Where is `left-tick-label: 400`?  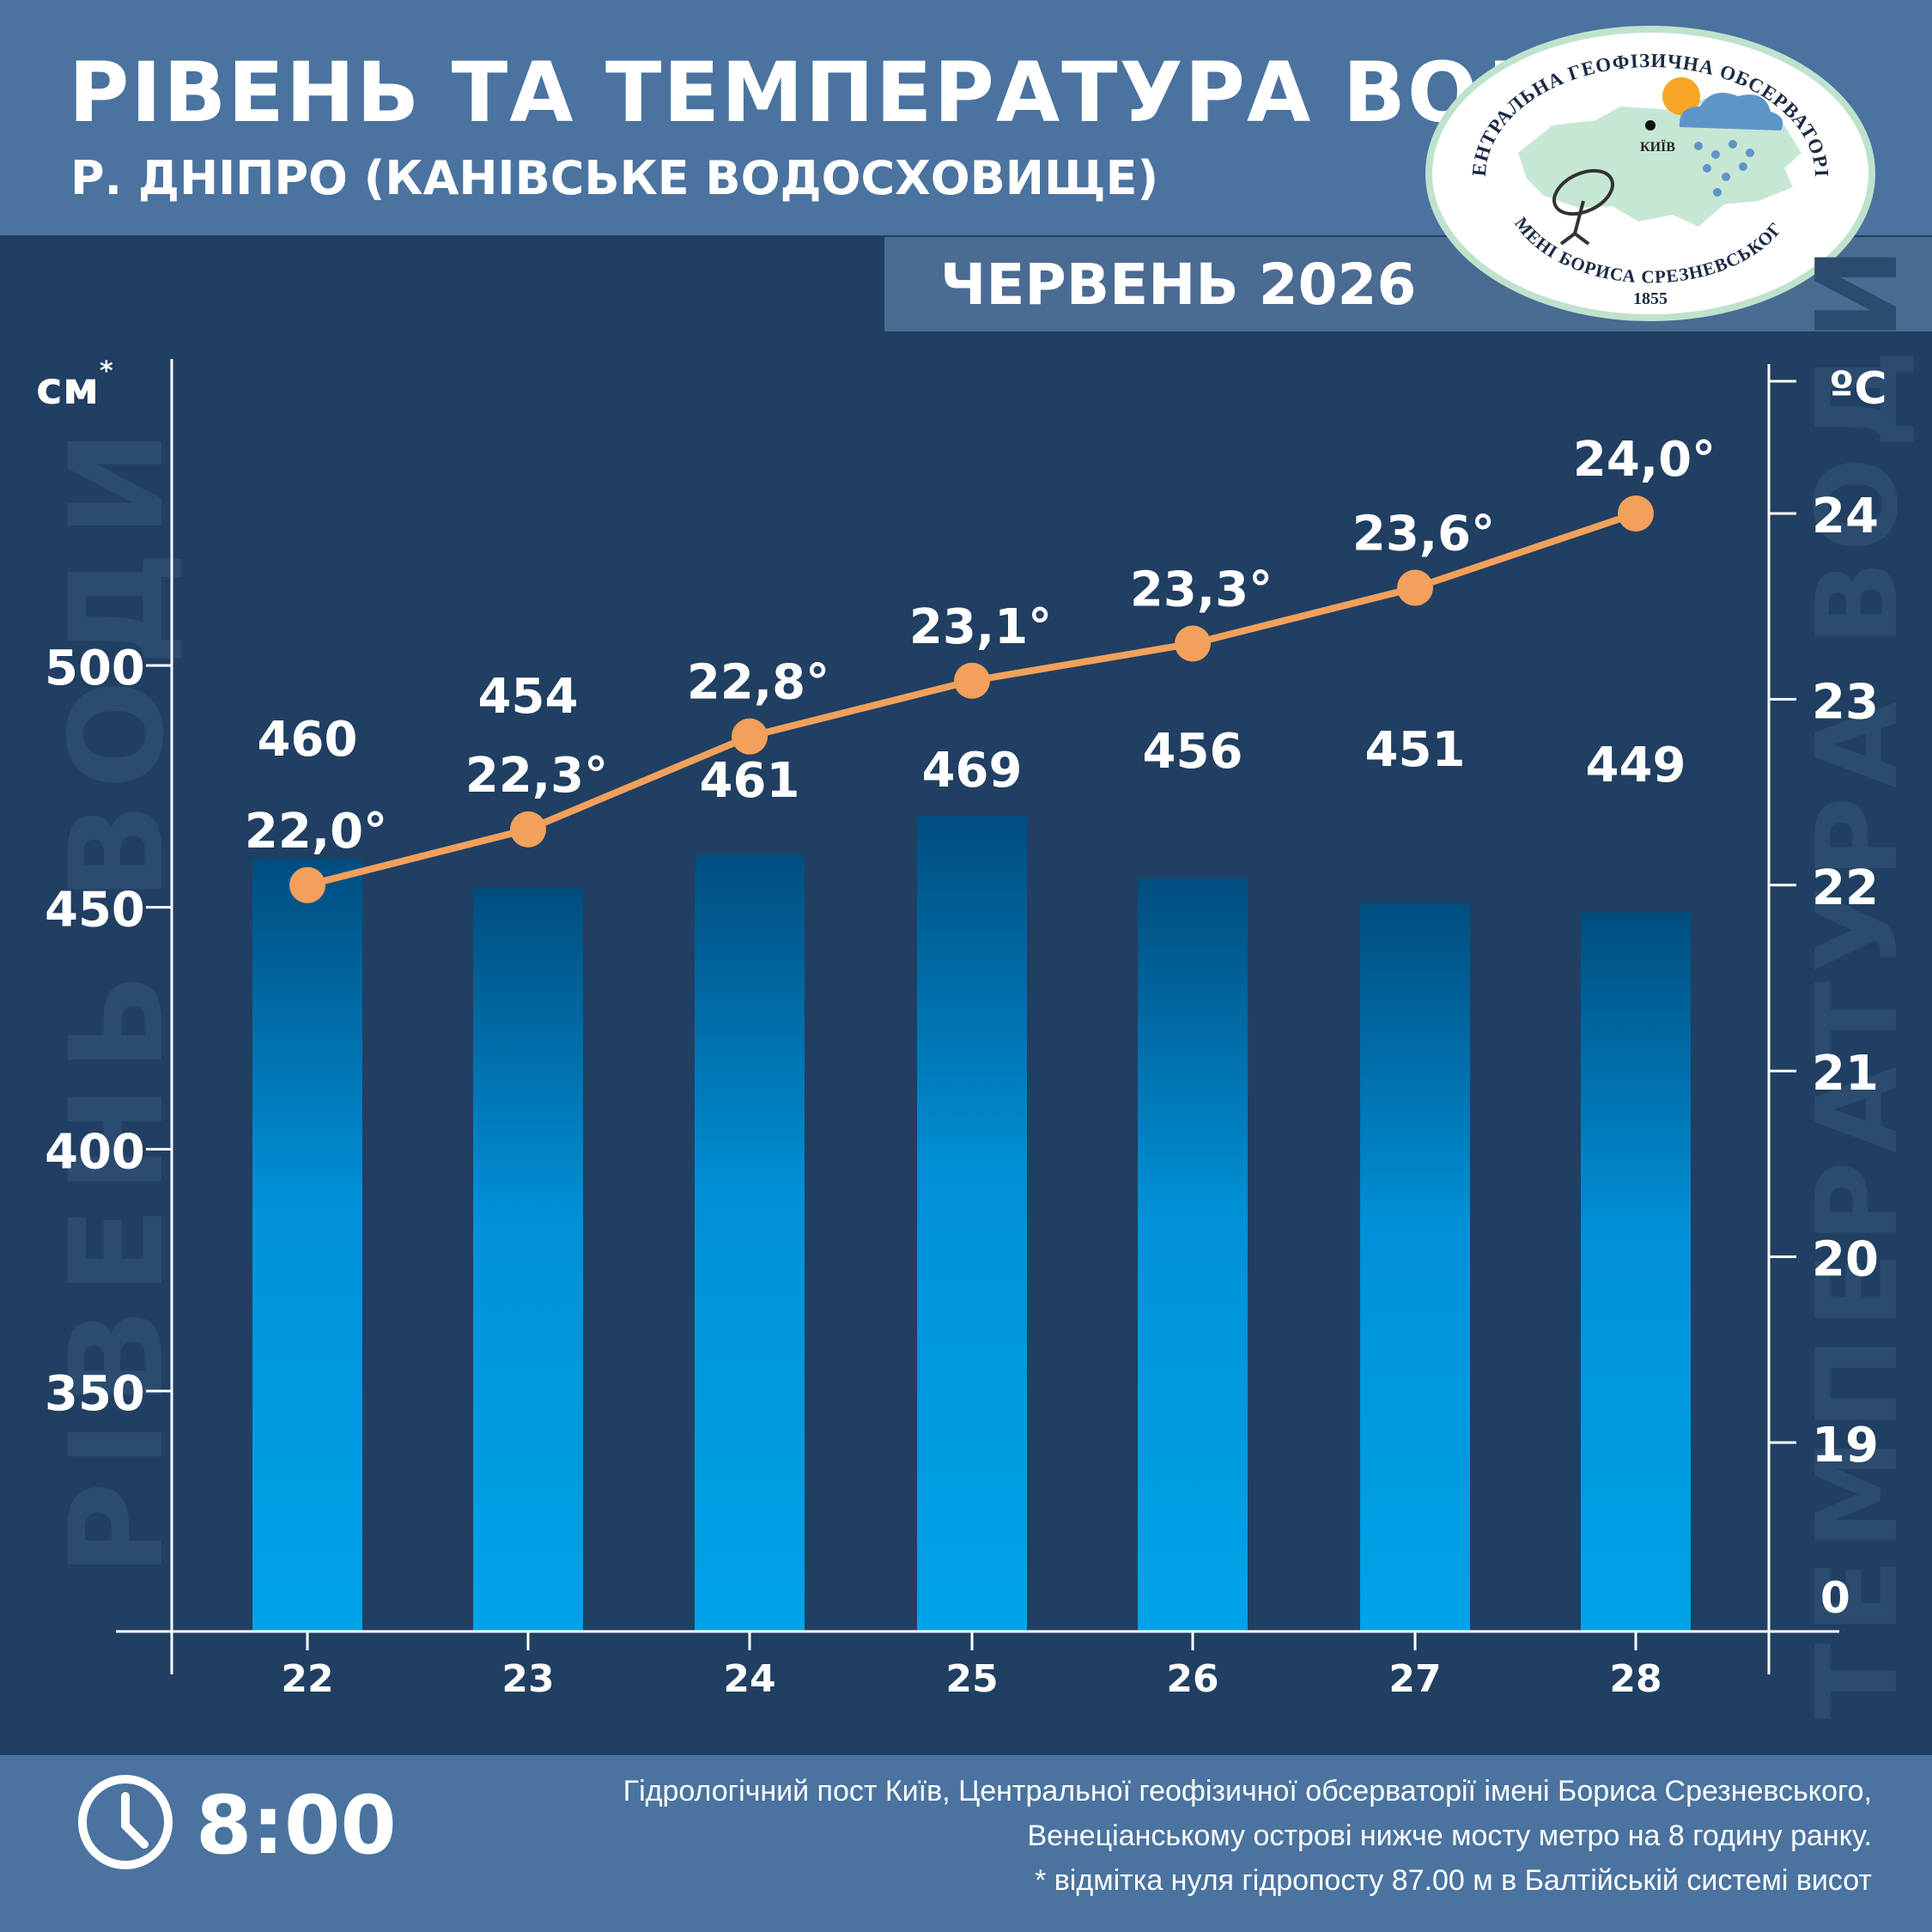 left-tick-label: 400 is located at coordinates (95, 1152).